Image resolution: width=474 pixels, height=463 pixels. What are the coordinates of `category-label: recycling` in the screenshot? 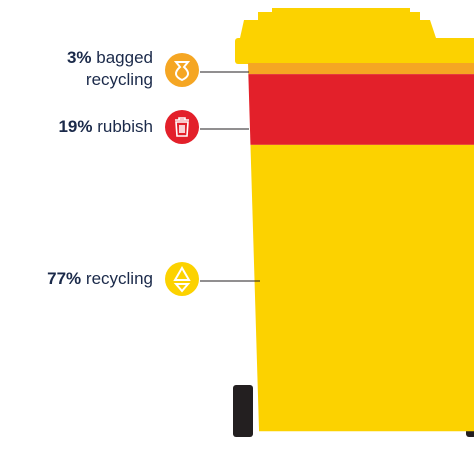 It's located at (119, 278).